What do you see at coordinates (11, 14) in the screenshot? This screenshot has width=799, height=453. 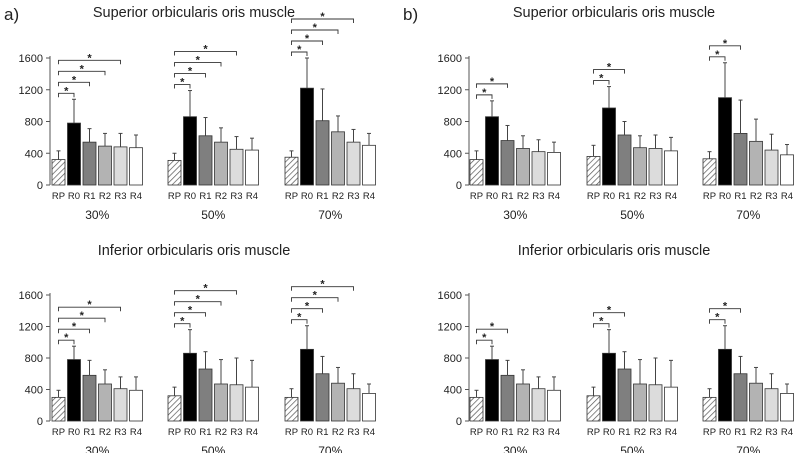 I see `panel-label-a: a)` at bounding box center [11, 14].